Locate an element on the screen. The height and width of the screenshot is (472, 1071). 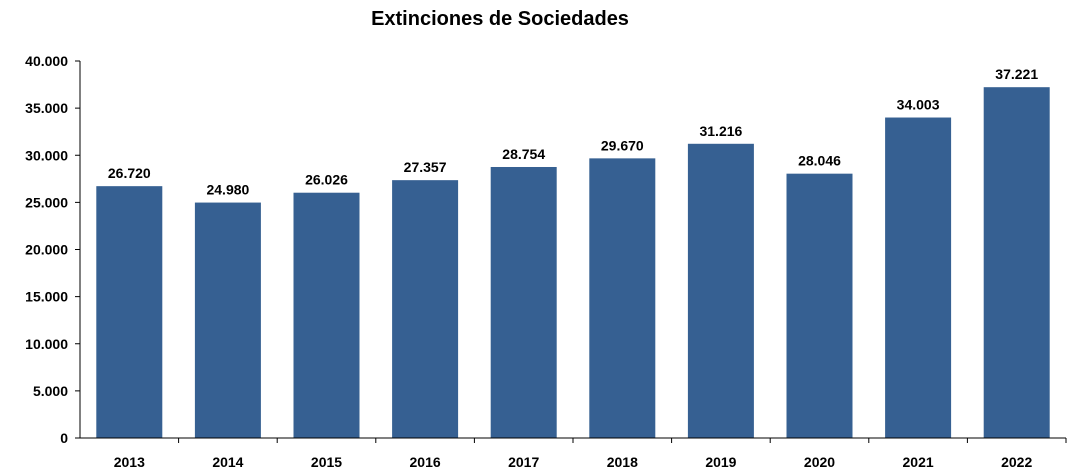
x-axis-labels: 2013 2014 2015 2016 2017 2018 2019 2020 2021 2022 is located at coordinates (590, 454).